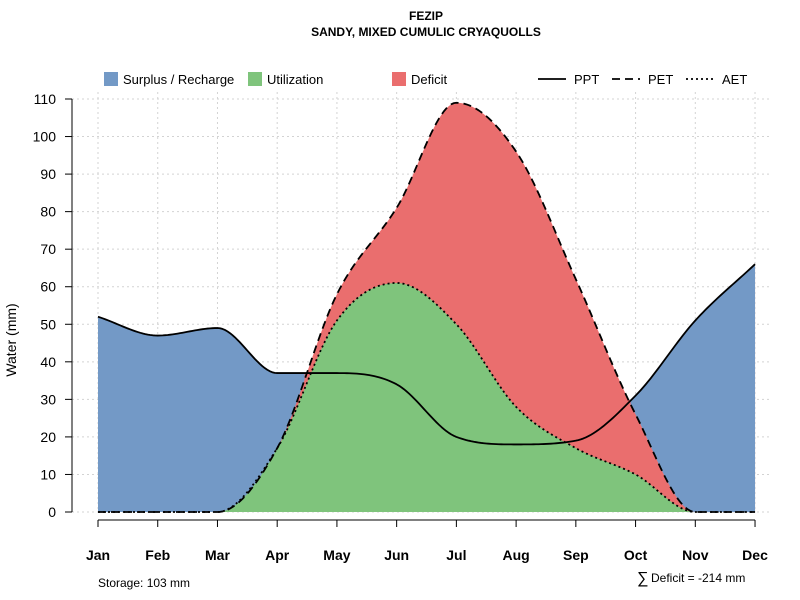  What do you see at coordinates (48, 362) in the screenshot?
I see `y-tick-label-40: 40` at bounding box center [48, 362].